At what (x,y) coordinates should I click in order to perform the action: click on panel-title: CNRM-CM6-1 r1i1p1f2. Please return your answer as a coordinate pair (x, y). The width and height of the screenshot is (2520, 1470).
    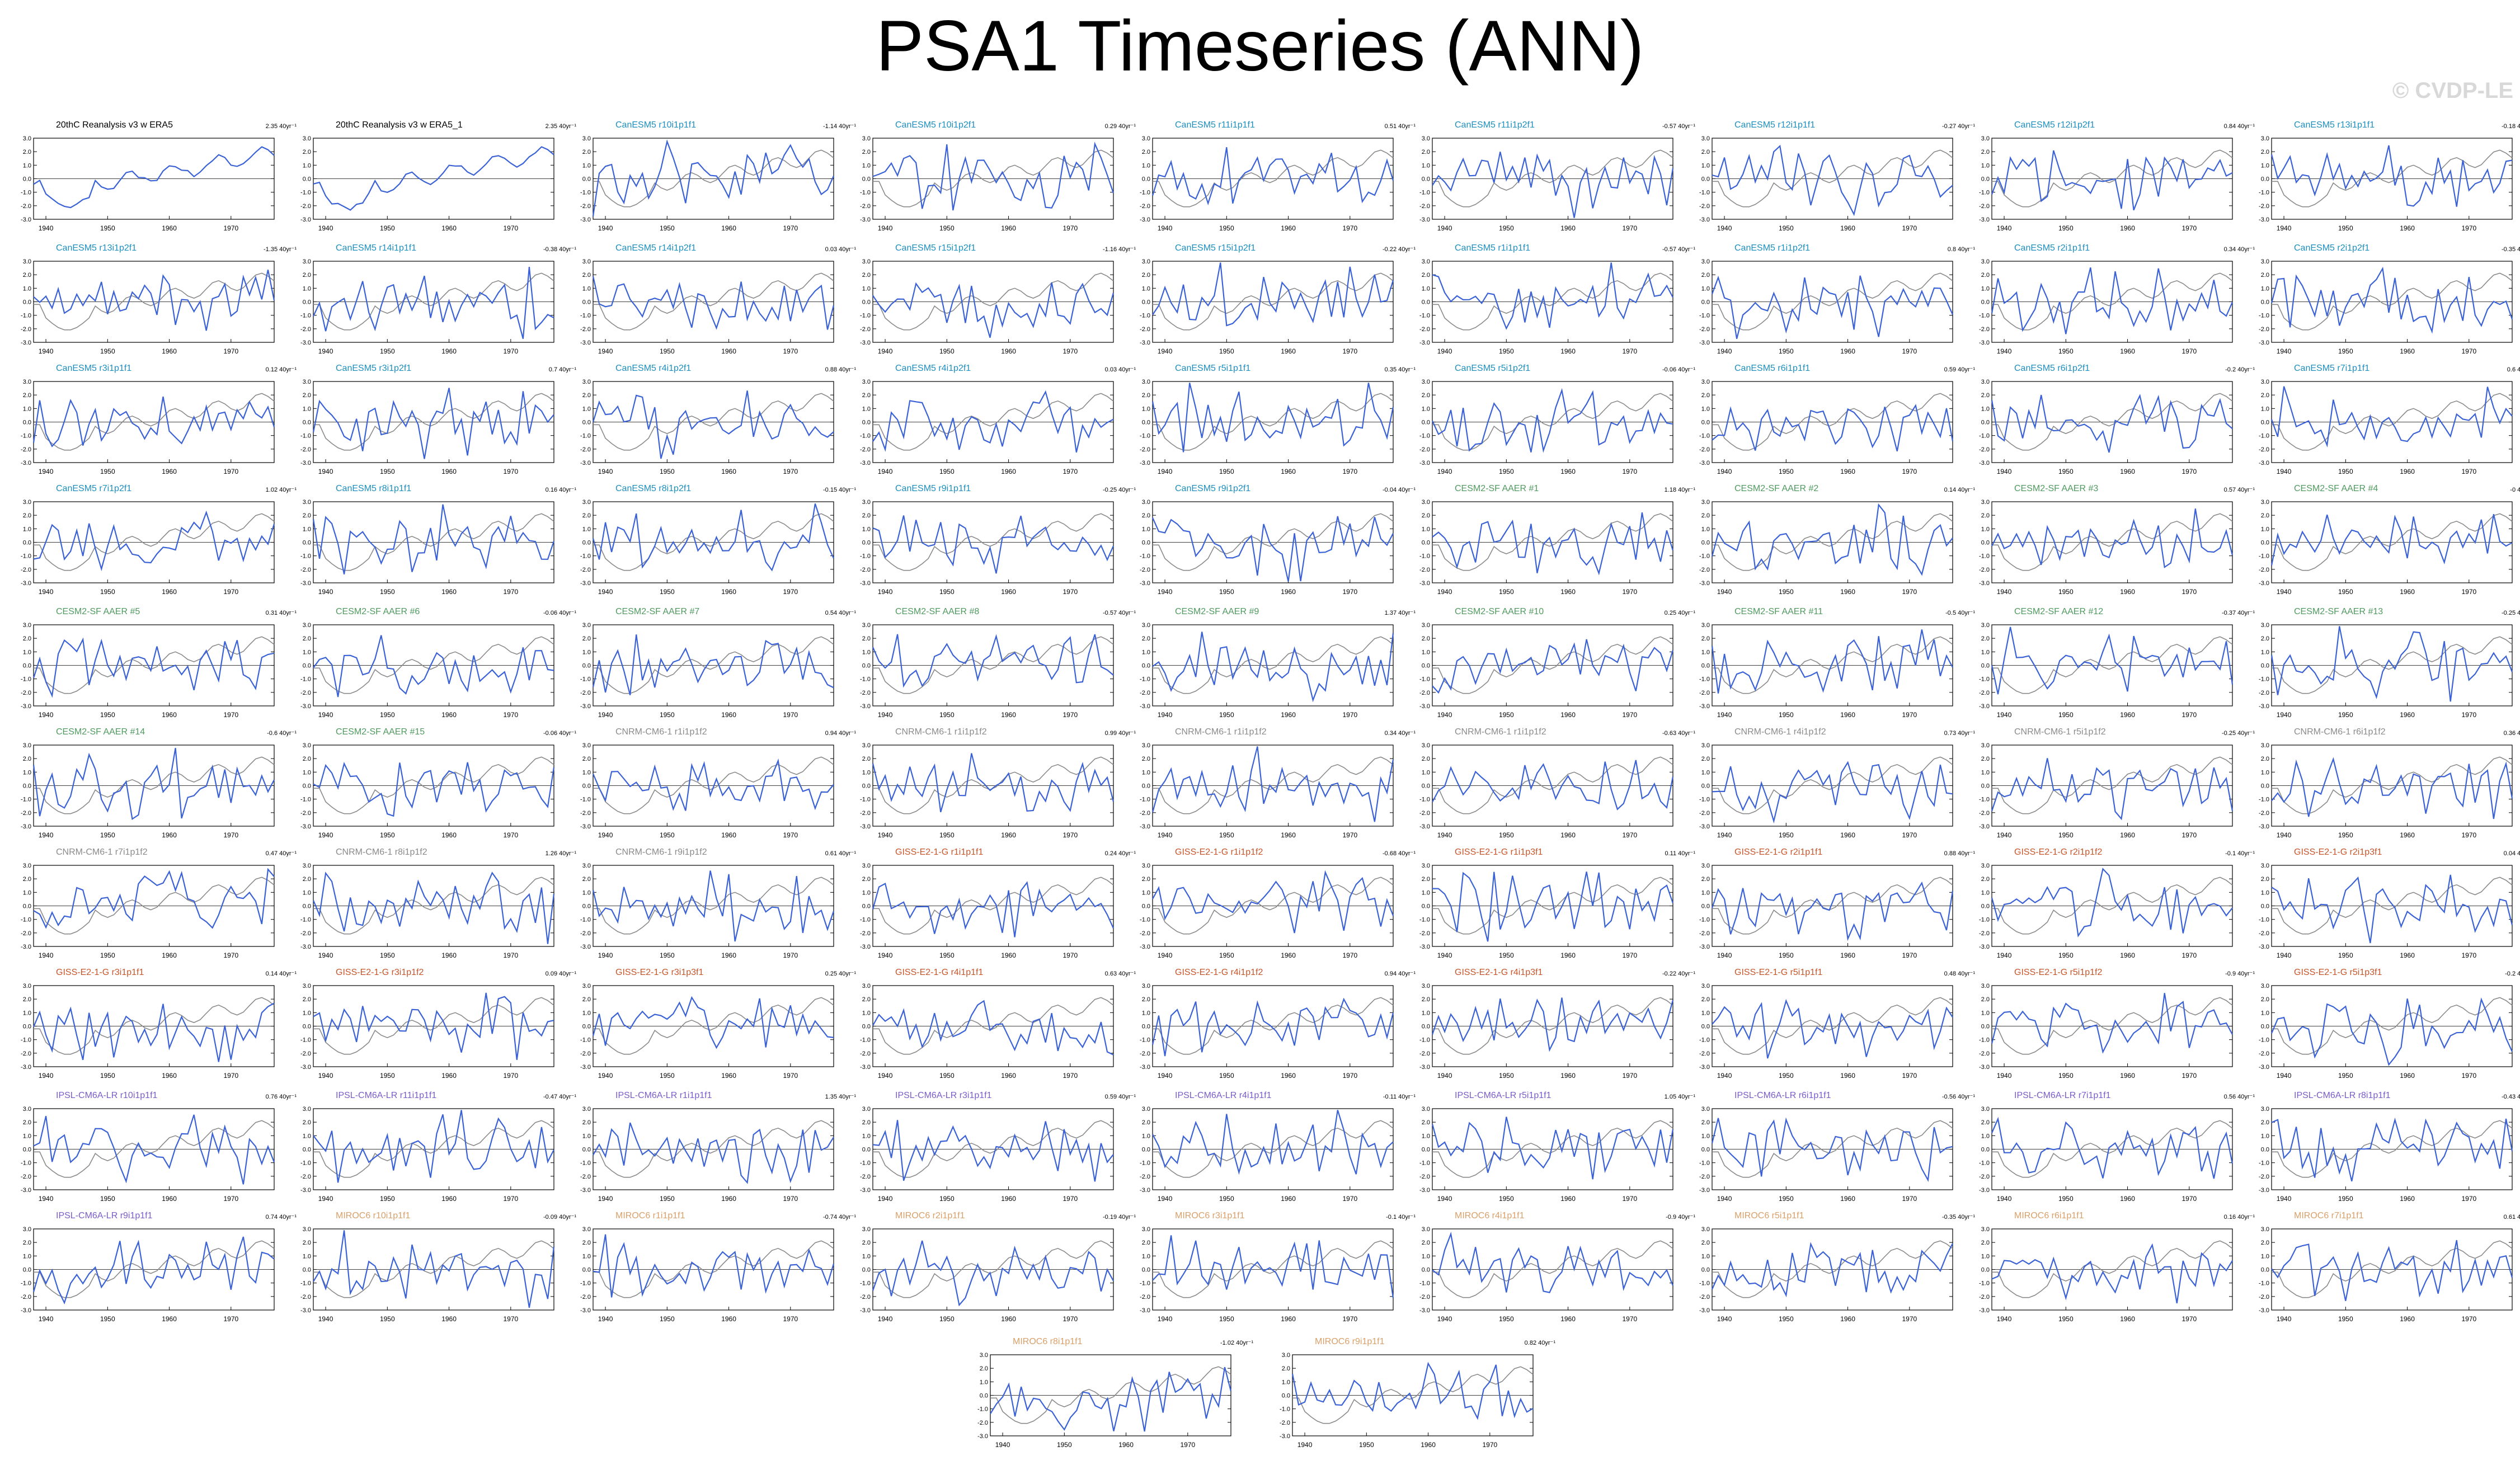
    Looking at the image, I should click on (1500, 732).